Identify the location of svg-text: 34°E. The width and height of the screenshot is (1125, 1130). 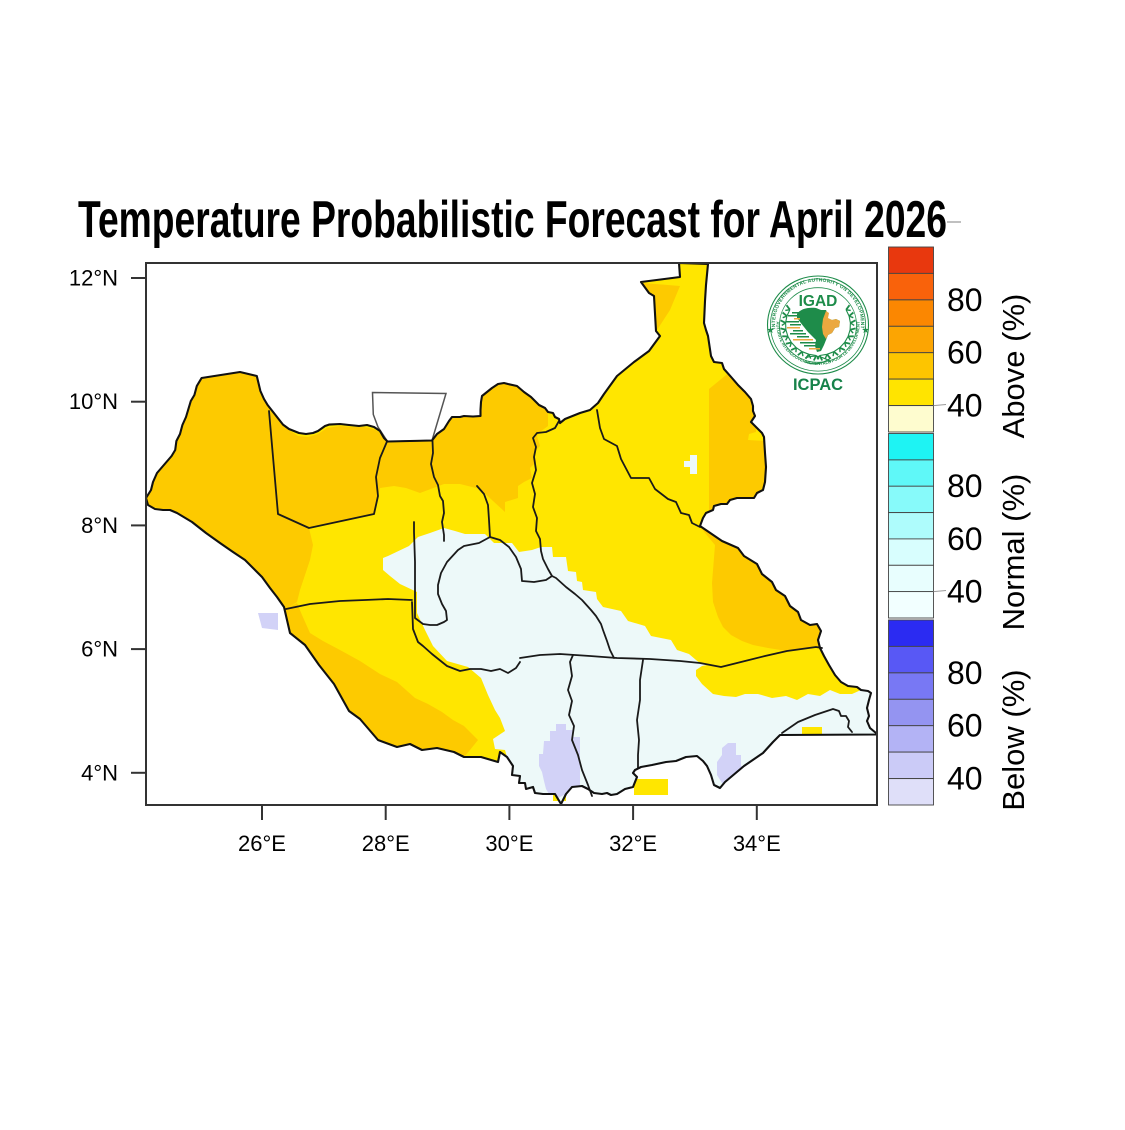
(757, 843).